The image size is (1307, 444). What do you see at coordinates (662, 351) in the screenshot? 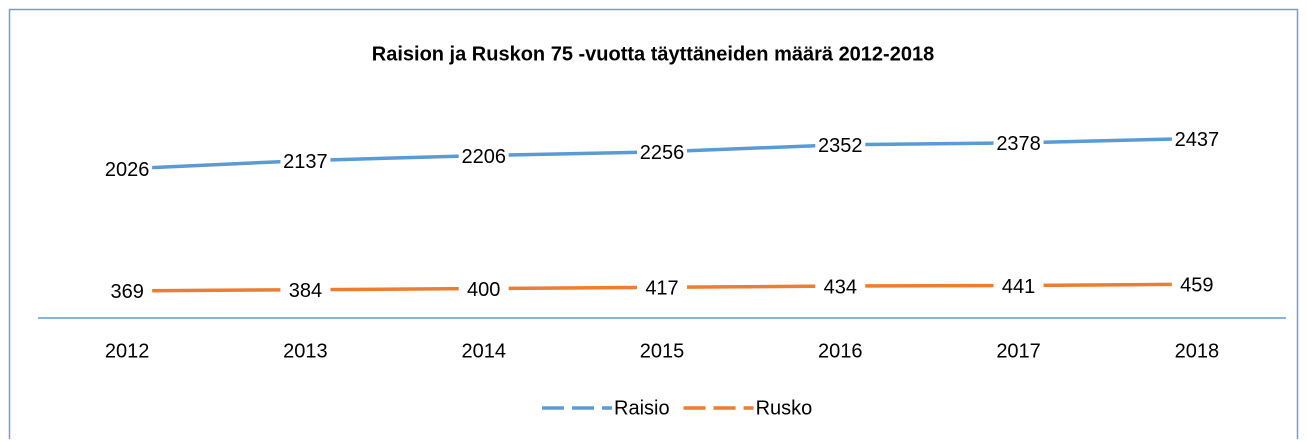
I see `x-tick-label: 2015` at bounding box center [662, 351].